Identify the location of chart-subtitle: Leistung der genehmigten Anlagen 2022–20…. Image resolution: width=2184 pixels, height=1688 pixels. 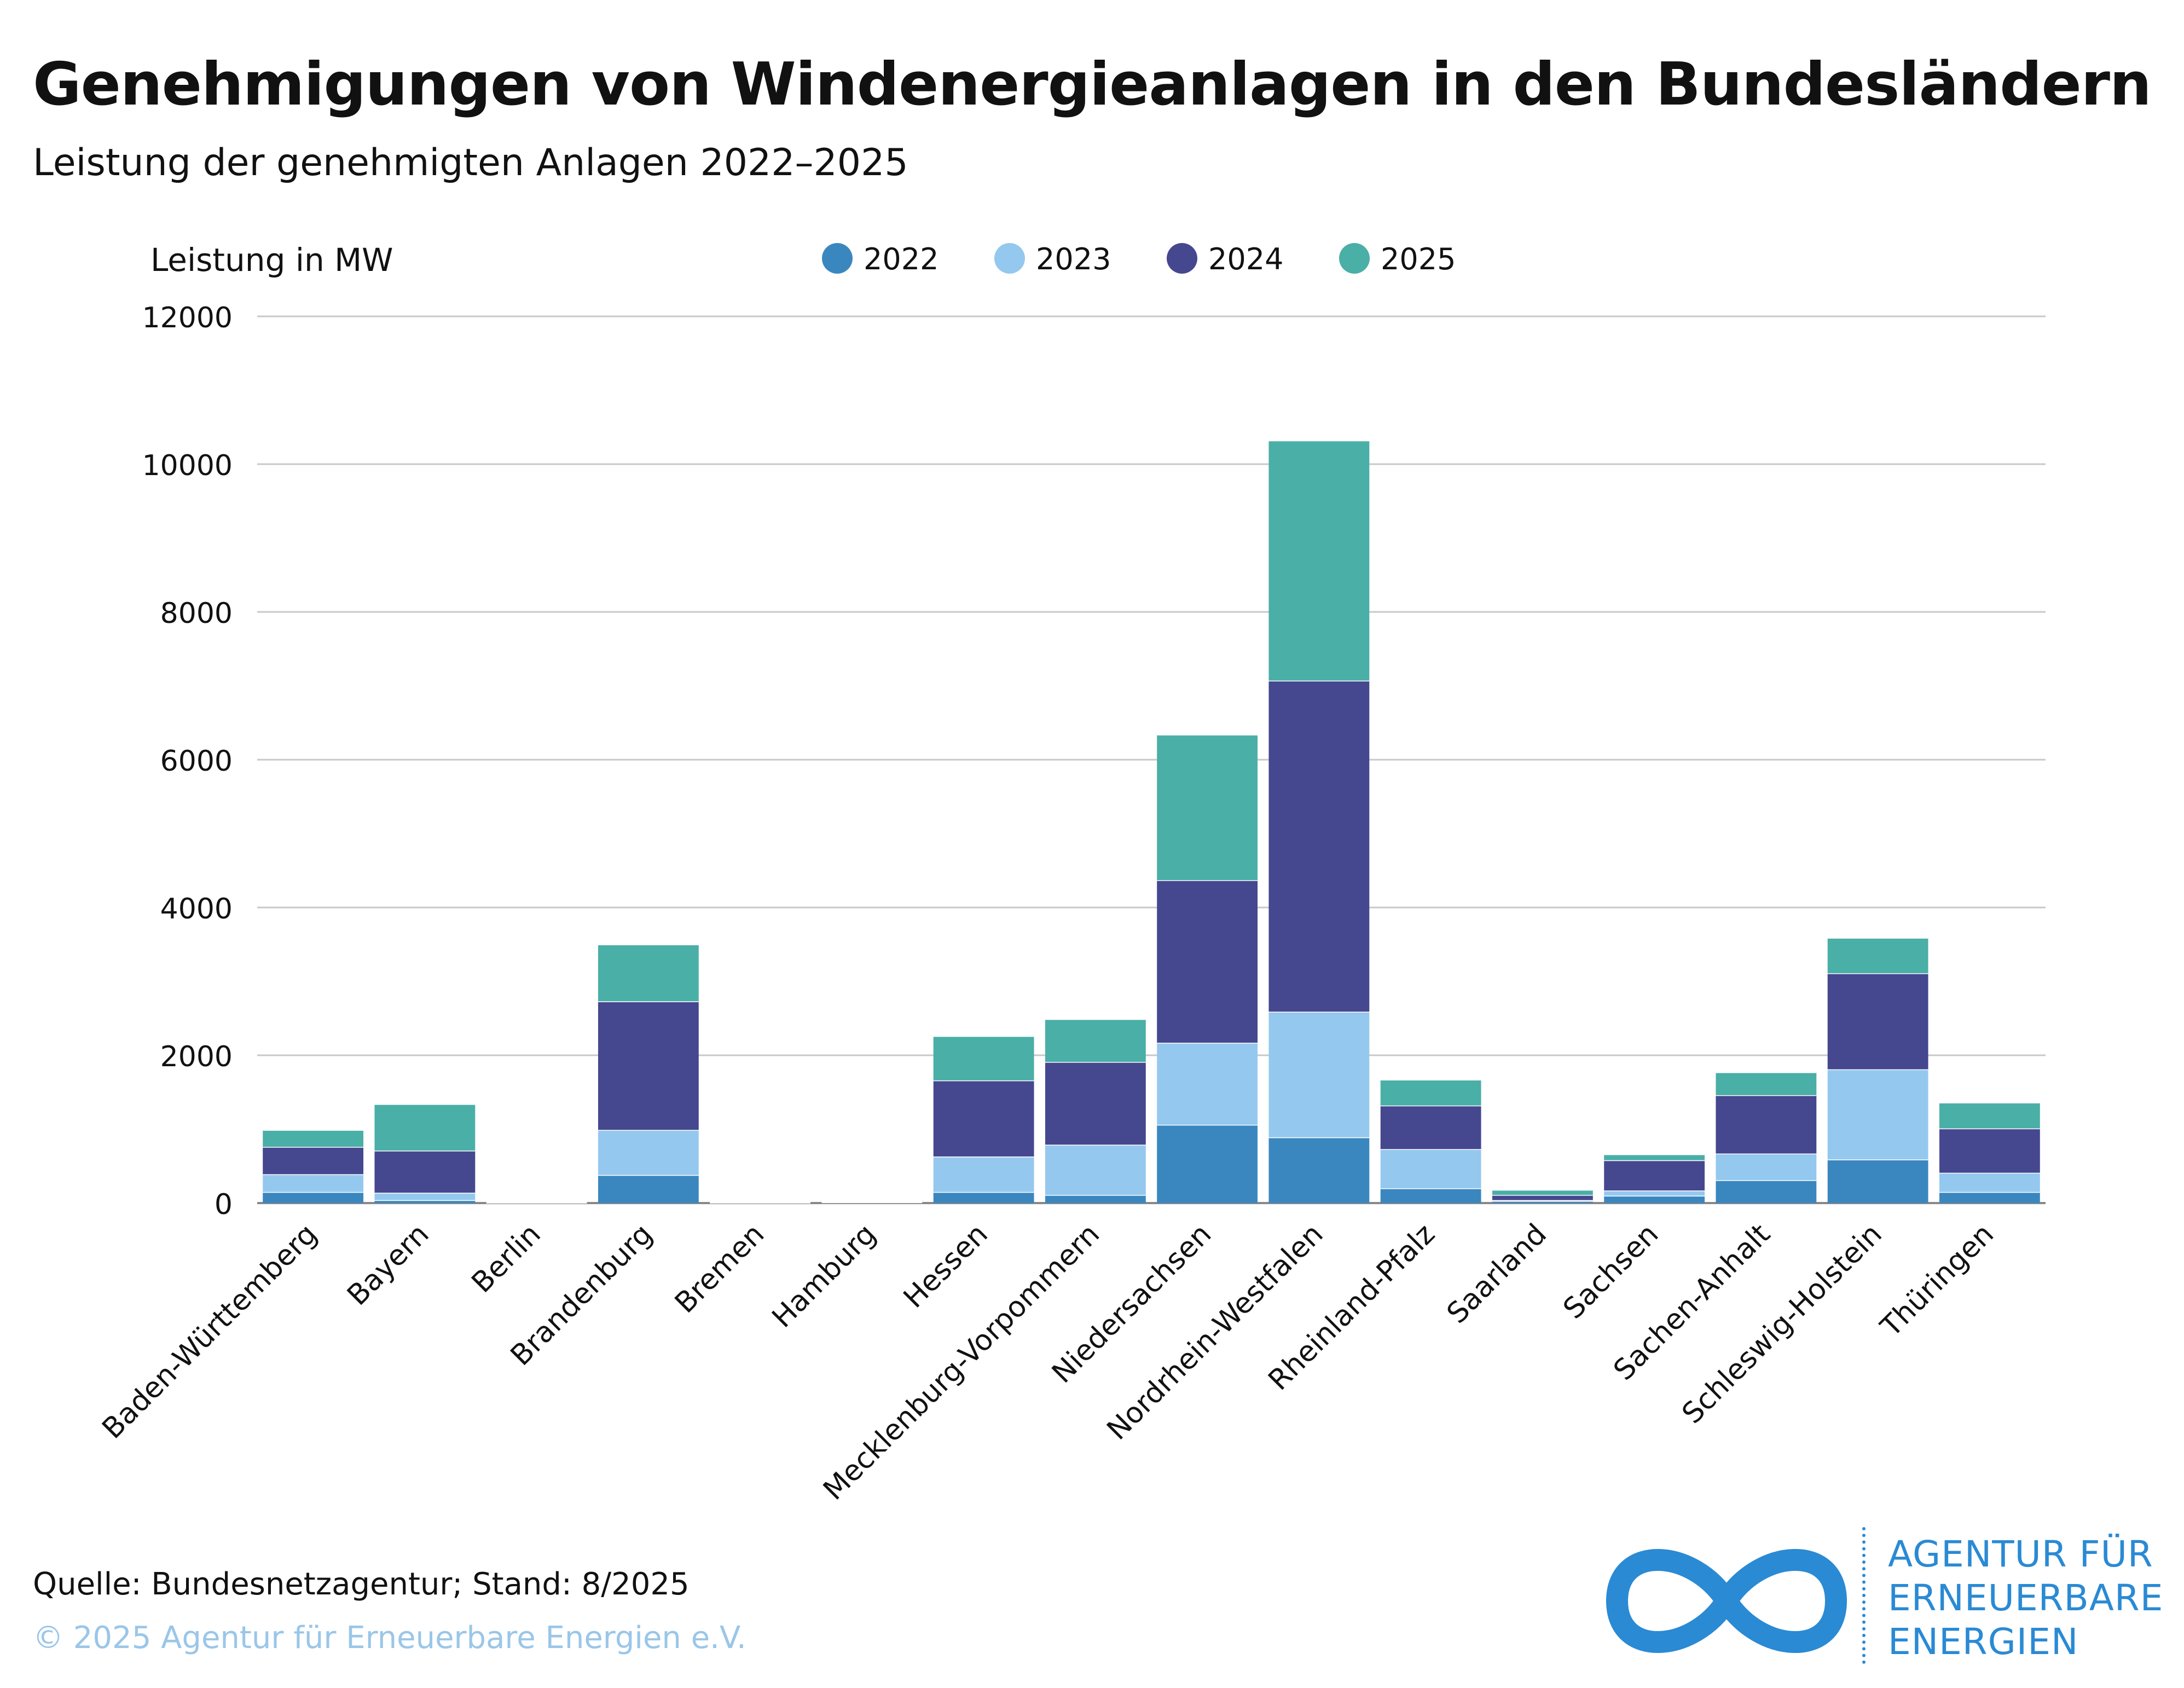
(470, 163).